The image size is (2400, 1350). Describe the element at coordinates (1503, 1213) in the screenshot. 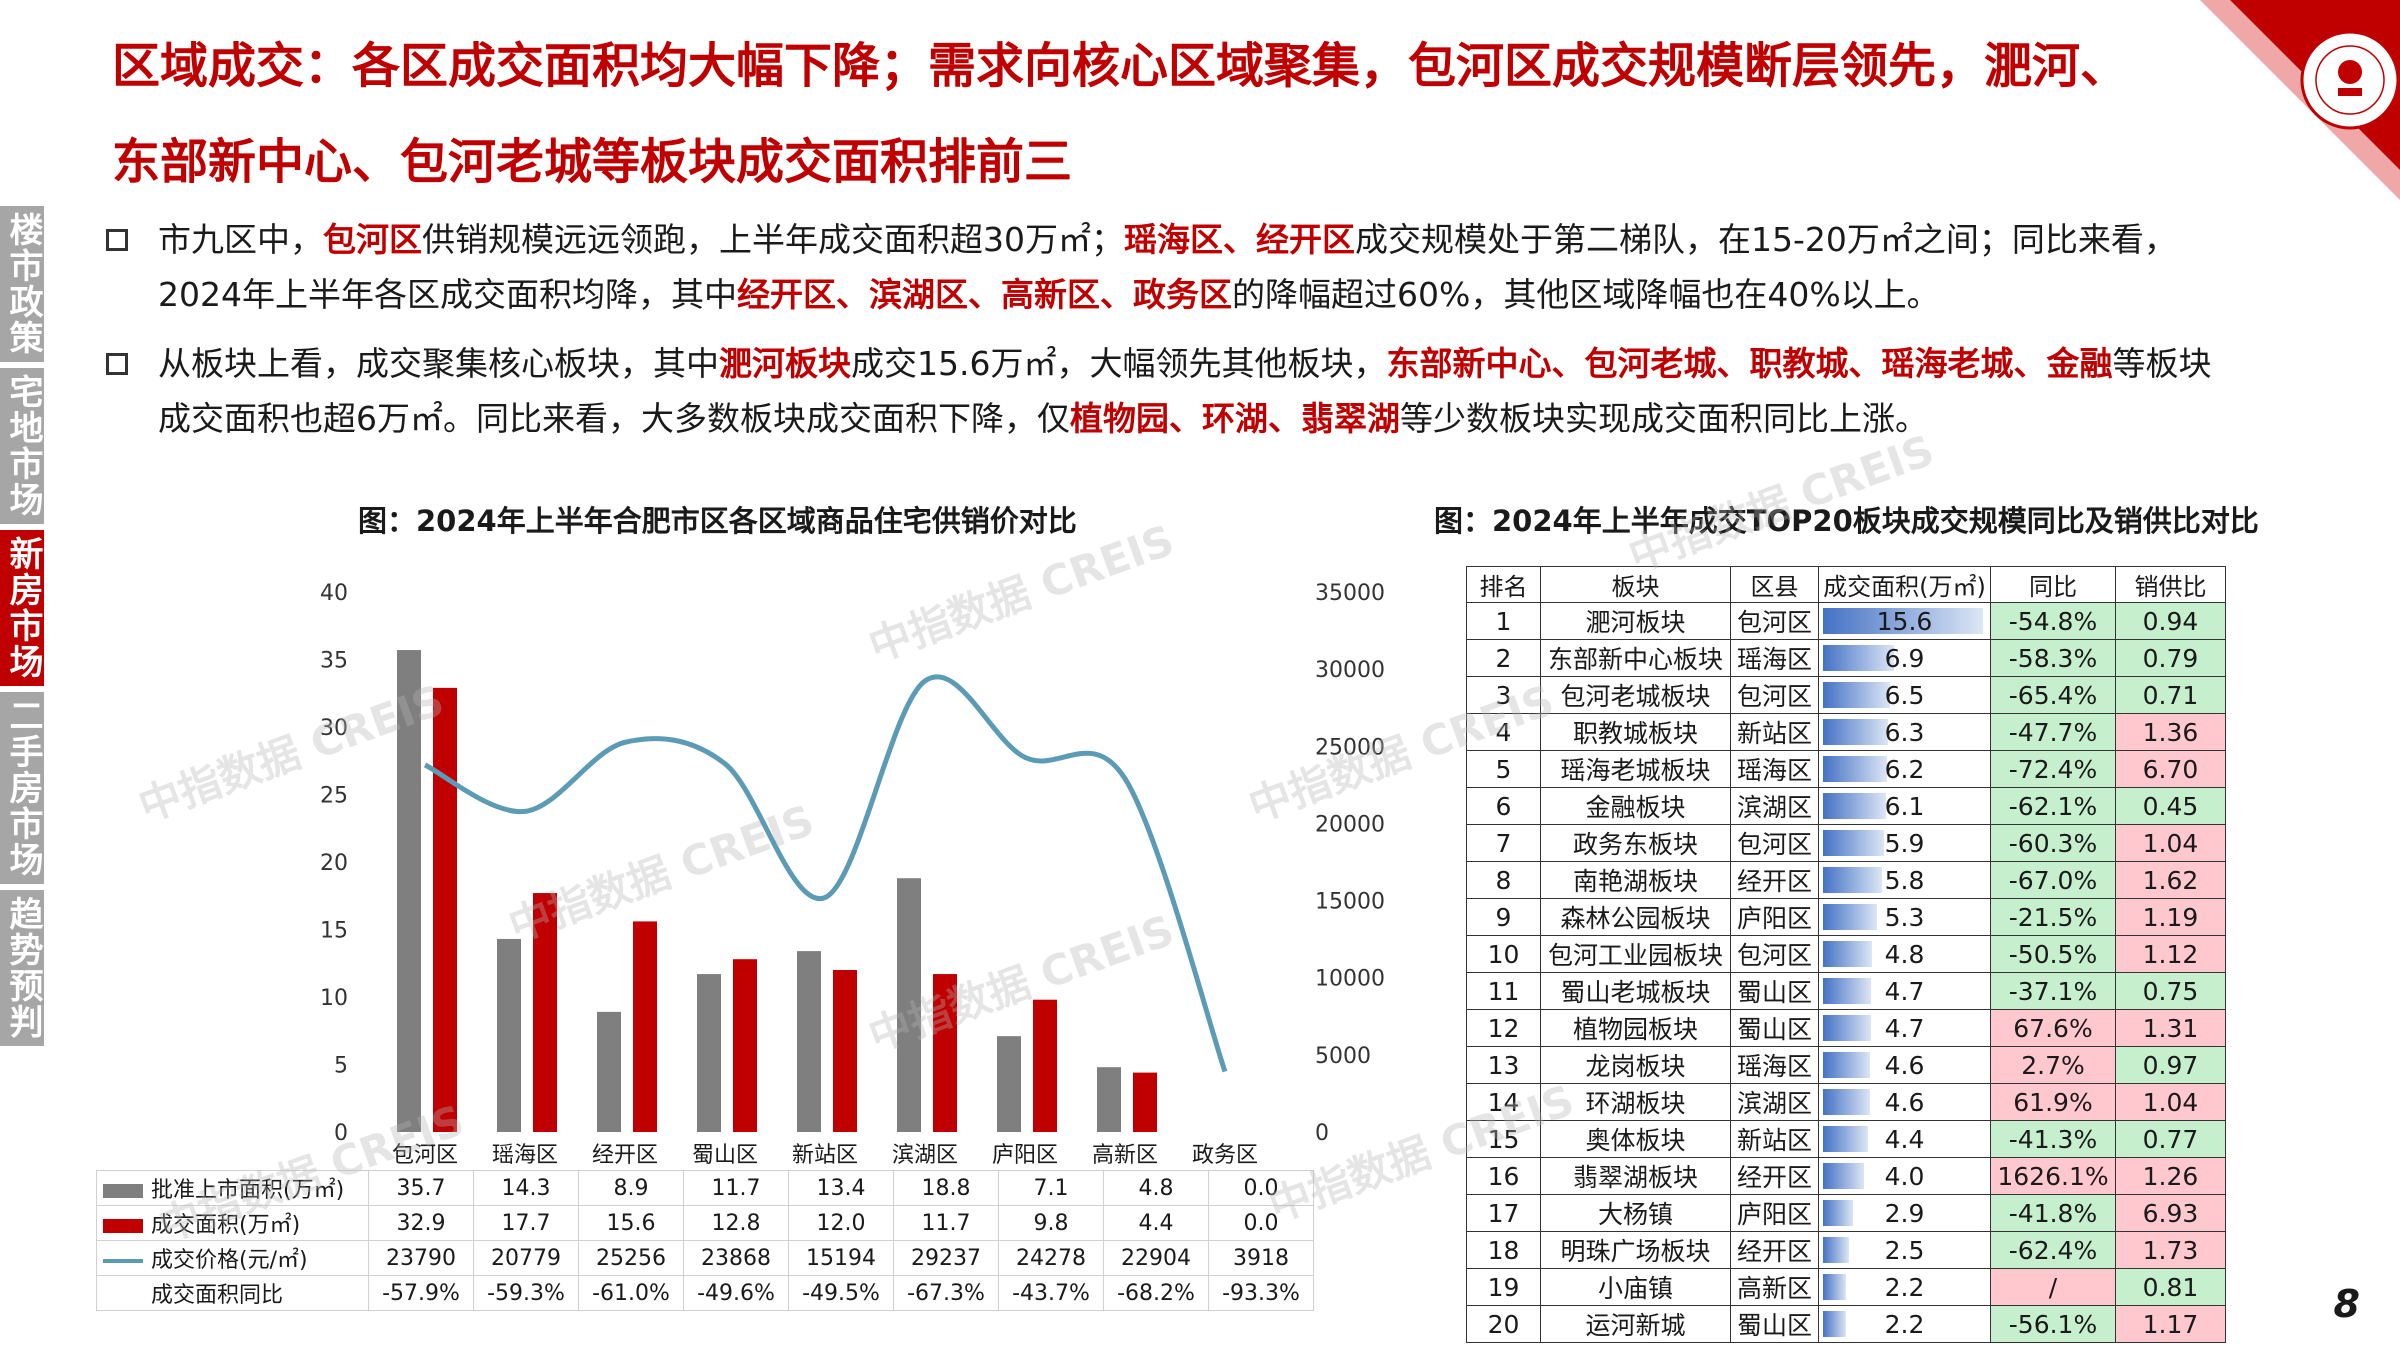

I see `rank-cell: 17` at that location.